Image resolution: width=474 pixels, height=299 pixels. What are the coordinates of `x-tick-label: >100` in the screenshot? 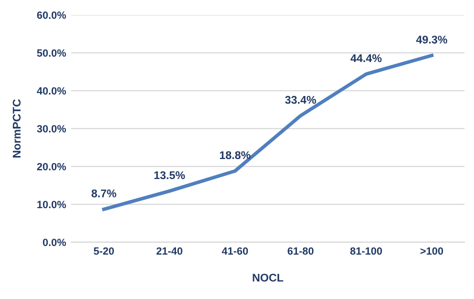 It's located at (432, 251).